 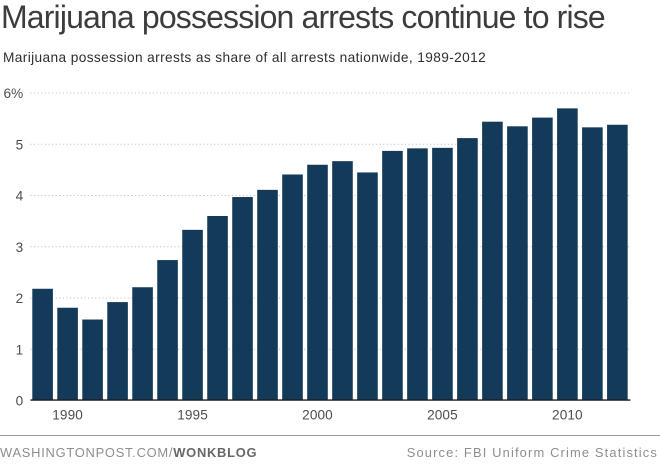 What do you see at coordinates (67, 415) in the screenshot?
I see `svg-text: 1990` at bounding box center [67, 415].